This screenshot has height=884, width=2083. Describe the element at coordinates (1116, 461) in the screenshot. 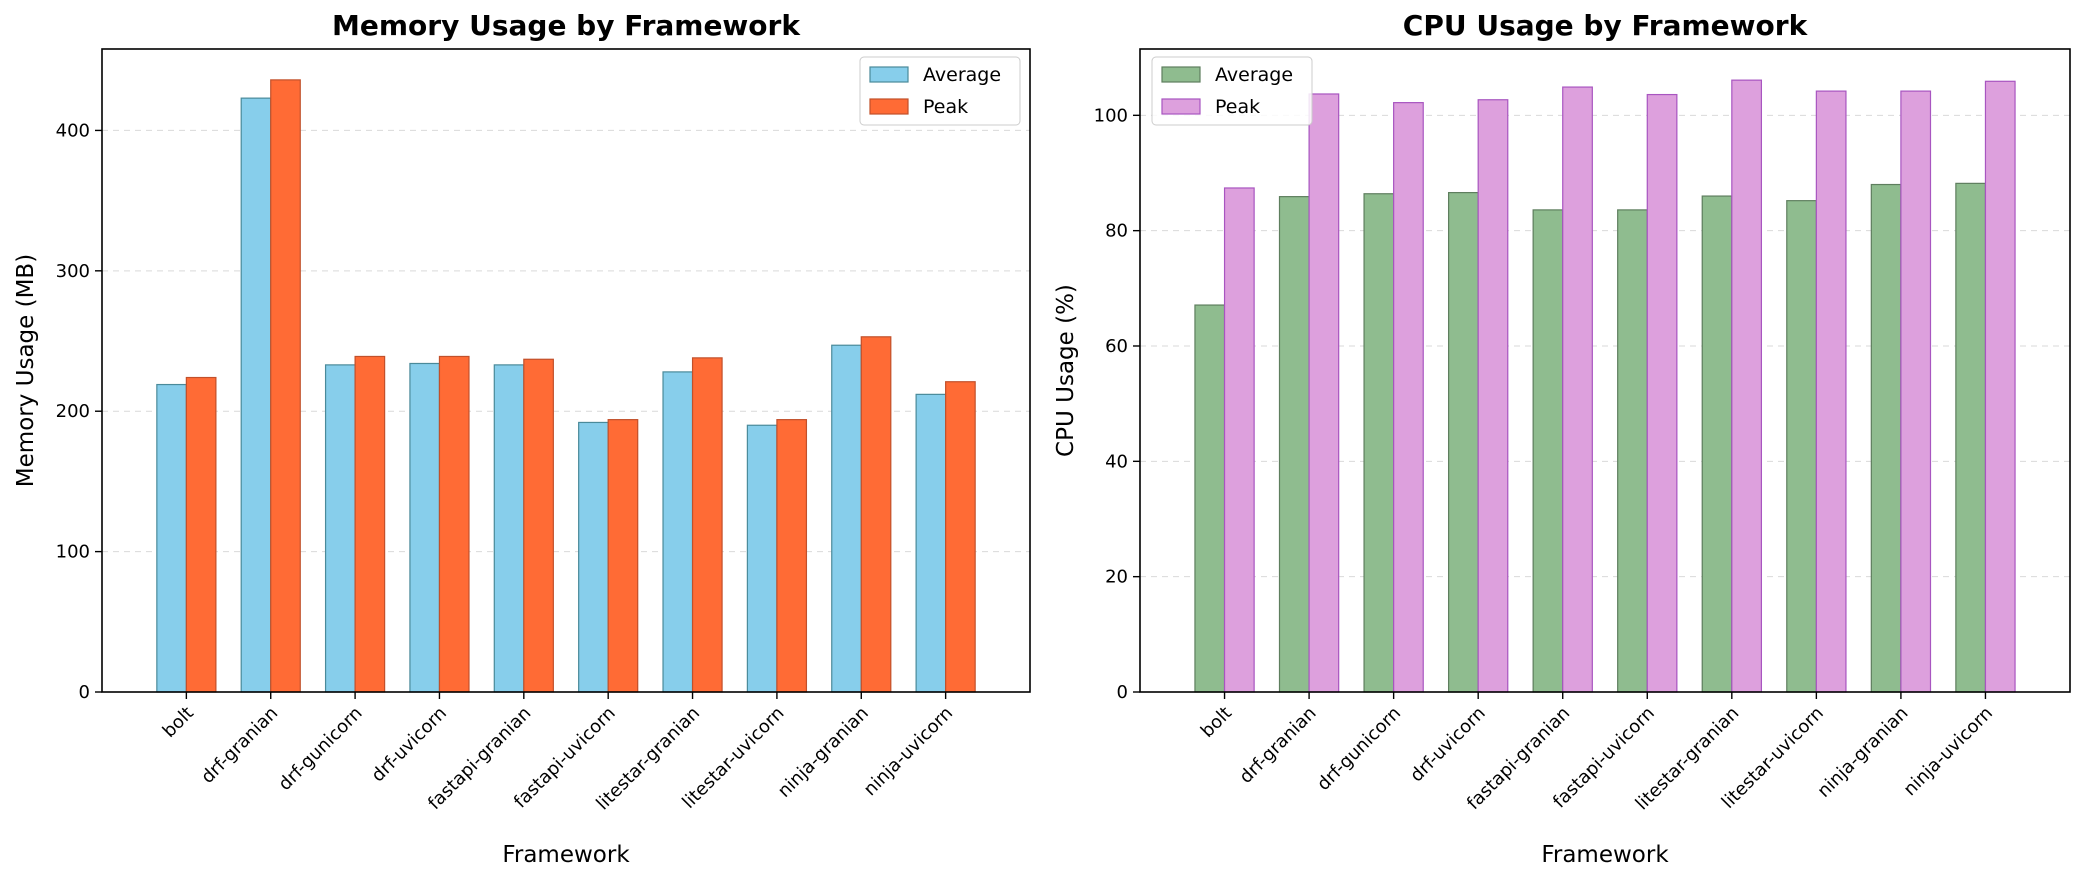

I see `y-tick-label: 40` at that location.